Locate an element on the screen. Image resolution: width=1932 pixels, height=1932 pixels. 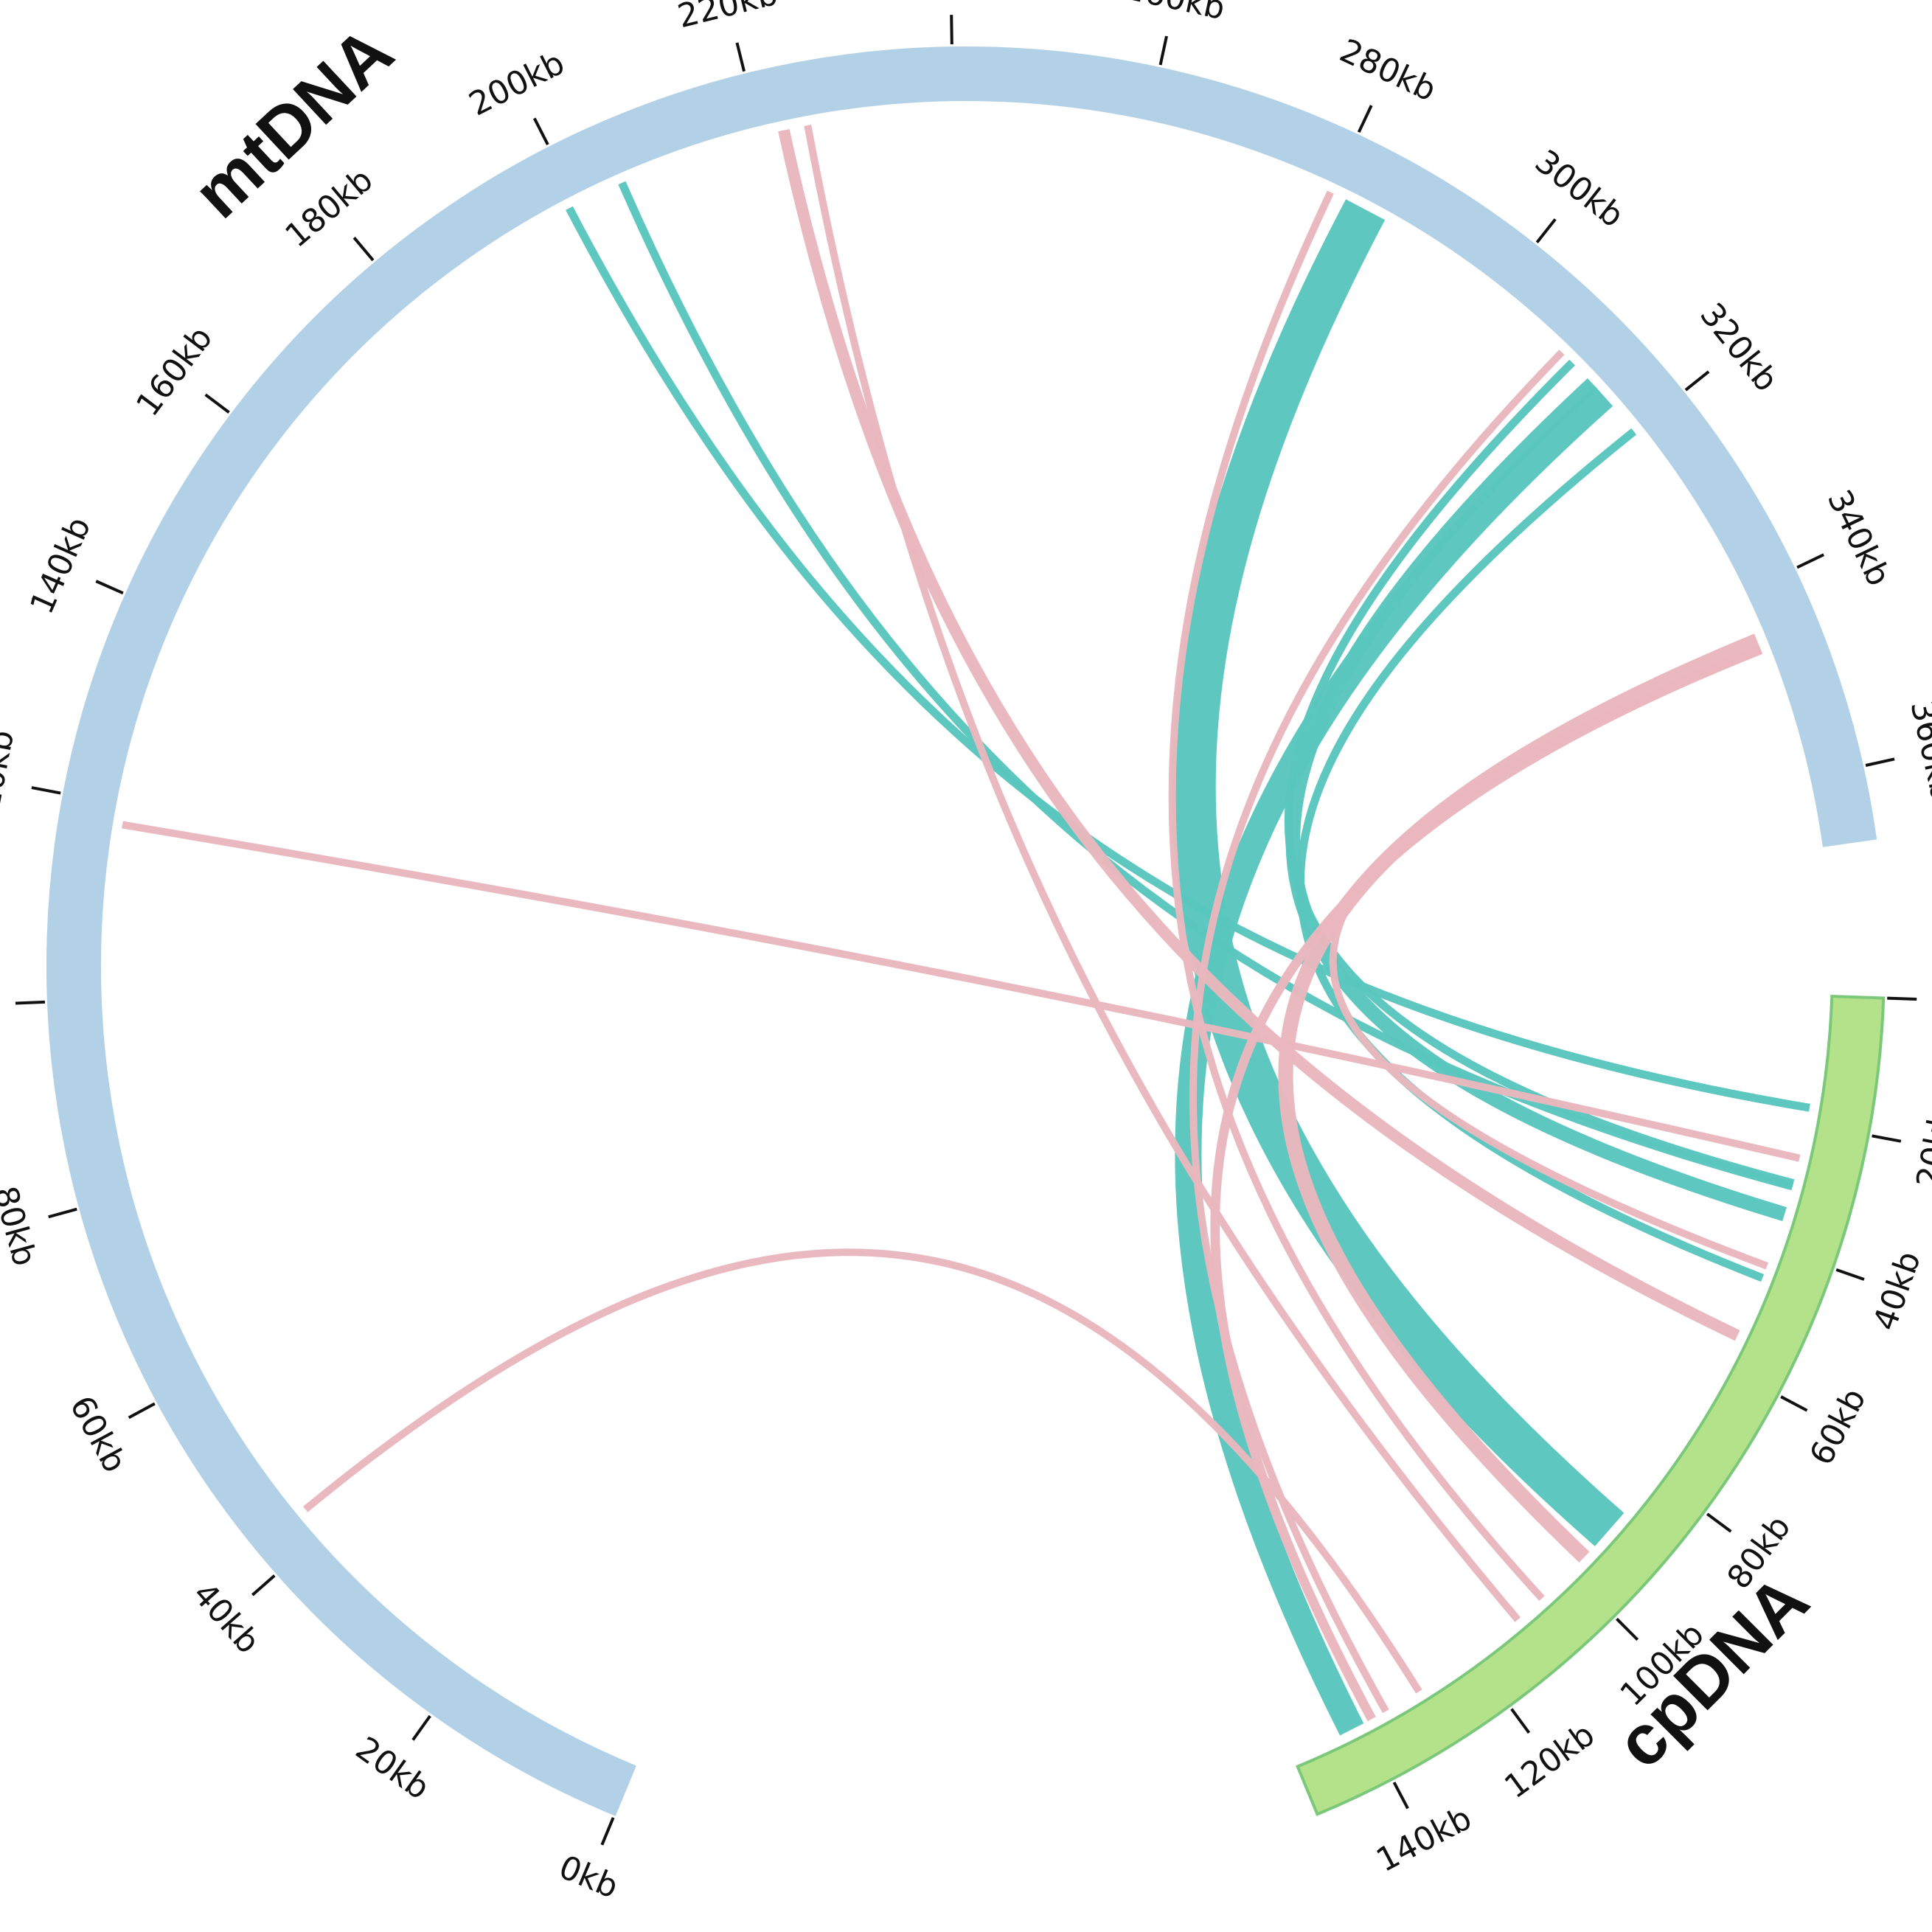
mt-tick-label-80: 80kb is located at coordinates (22, 1226).